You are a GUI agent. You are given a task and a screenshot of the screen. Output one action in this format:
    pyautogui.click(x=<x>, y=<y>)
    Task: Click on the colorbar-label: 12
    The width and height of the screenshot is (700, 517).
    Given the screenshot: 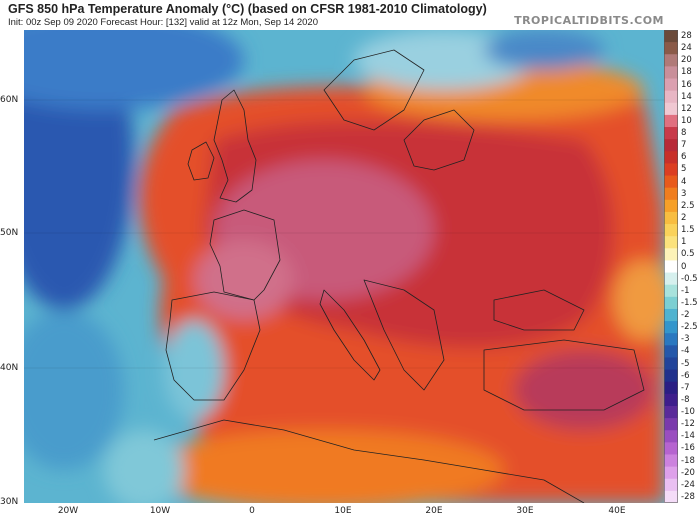 What is the action you would take?
    pyautogui.click(x=686, y=108)
    